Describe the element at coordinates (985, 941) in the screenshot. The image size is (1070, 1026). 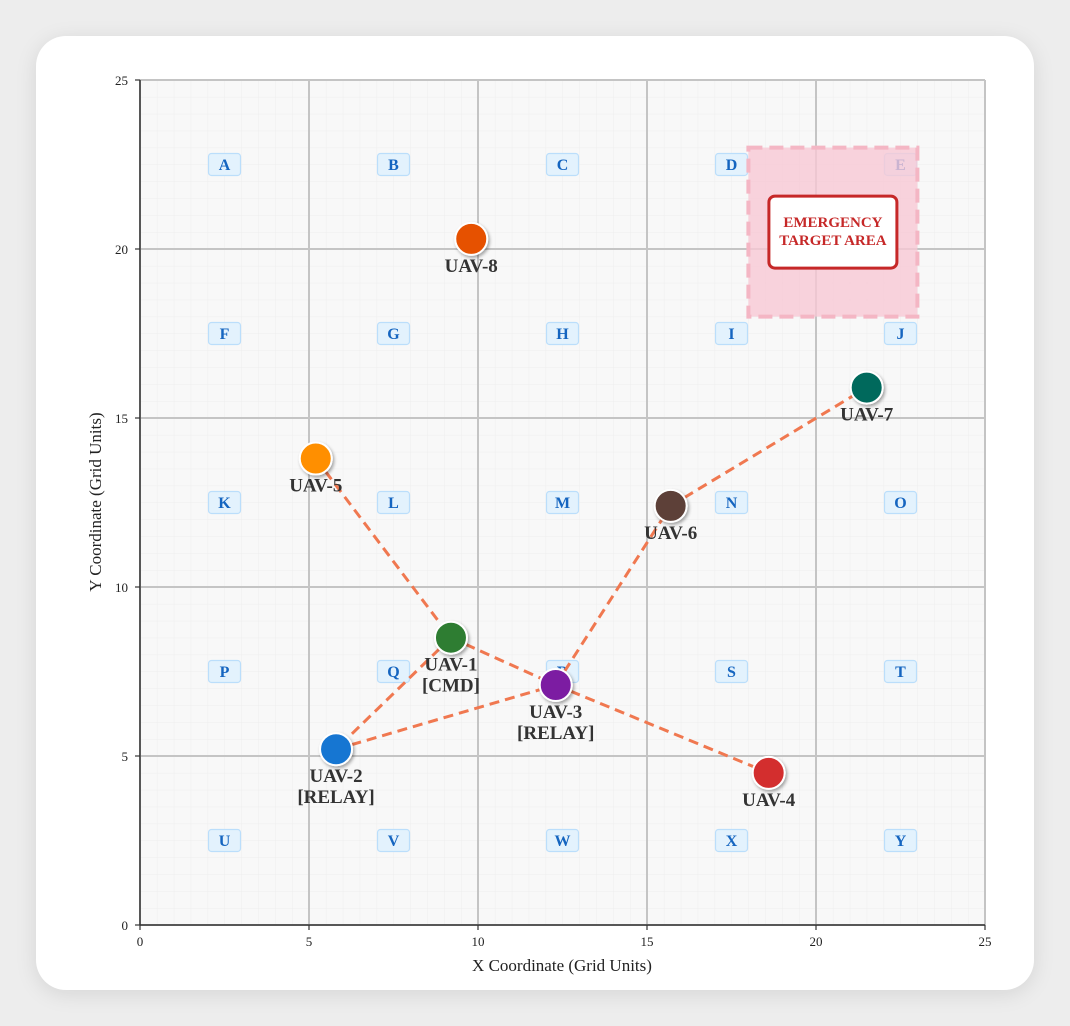
I see `x-tick-label-5: 25` at that location.